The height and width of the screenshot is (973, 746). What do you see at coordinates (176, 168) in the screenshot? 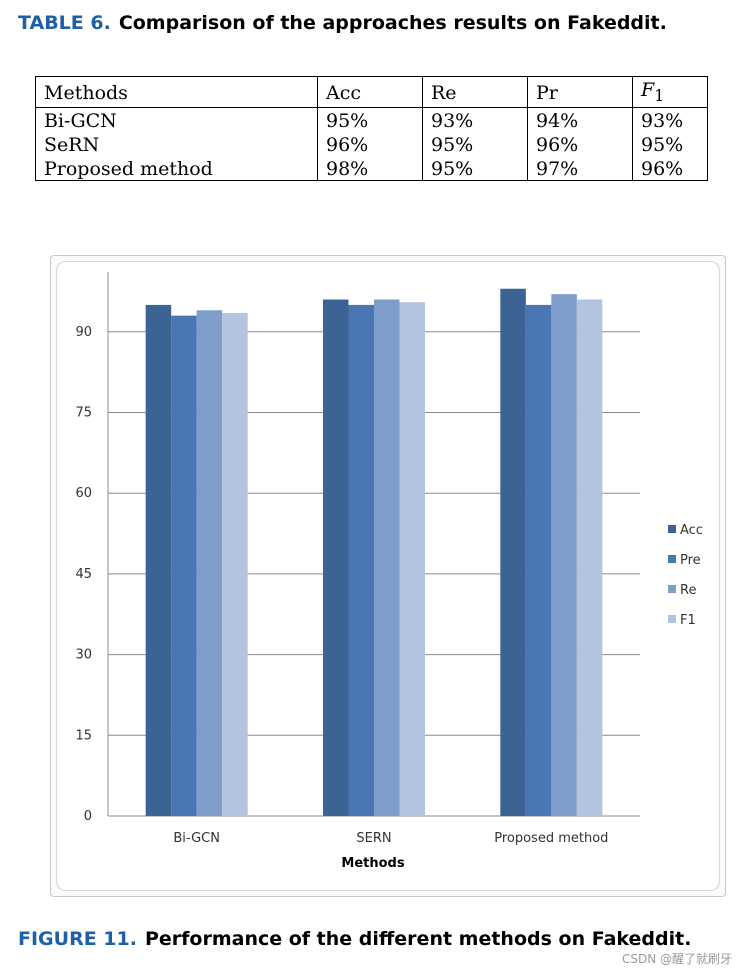
I see `cell-method: Proposed method` at bounding box center [176, 168].